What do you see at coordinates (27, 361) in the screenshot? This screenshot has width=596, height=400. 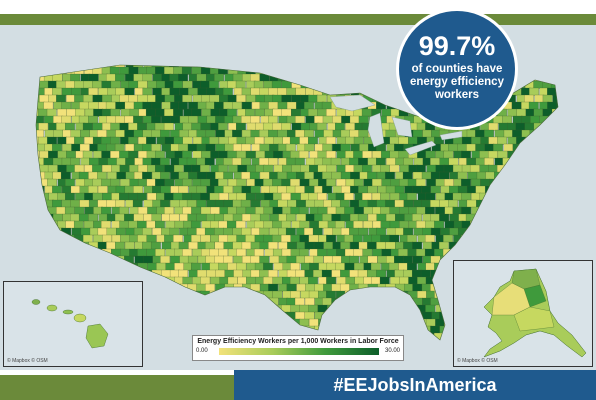 I see `hawaii-attribution: © Mapbox © OSM` at bounding box center [27, 361].